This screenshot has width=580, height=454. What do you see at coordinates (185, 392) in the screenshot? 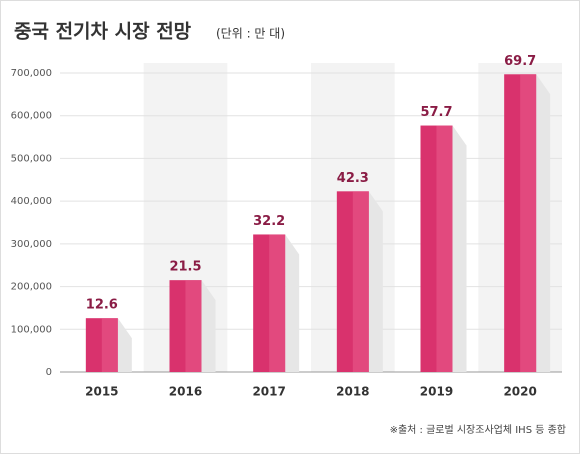
I see `x-tick-label: 2016` at bounding box center [185, 392].